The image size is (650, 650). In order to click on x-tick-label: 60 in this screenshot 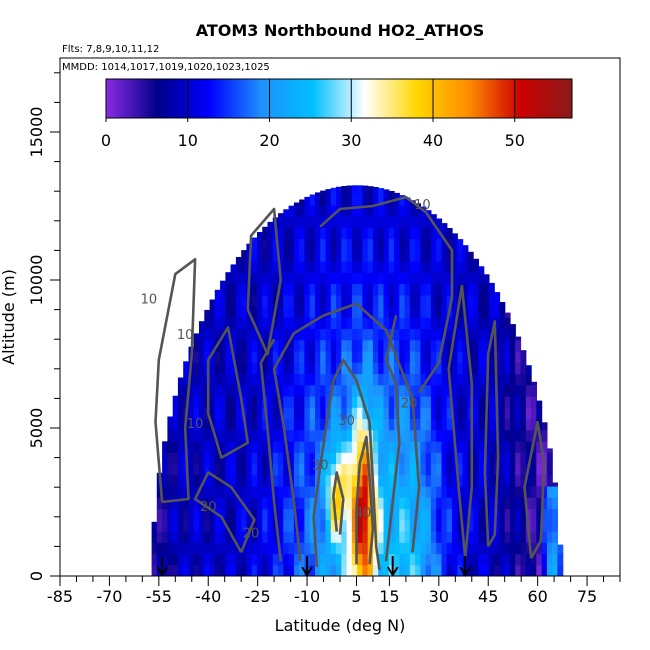, I will do `click(537, 596)`.